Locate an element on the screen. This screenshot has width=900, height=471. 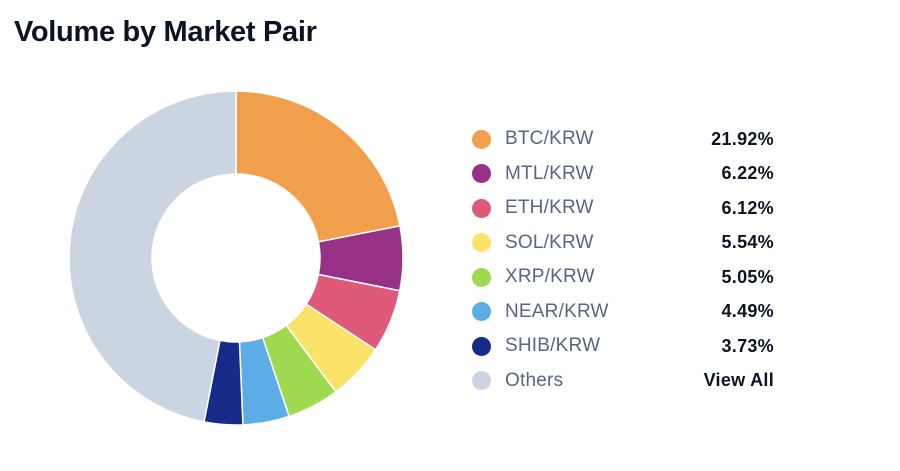
legend-item-near-krw: NEAR/KRW 4.49% is located at coordinates (625, 312).